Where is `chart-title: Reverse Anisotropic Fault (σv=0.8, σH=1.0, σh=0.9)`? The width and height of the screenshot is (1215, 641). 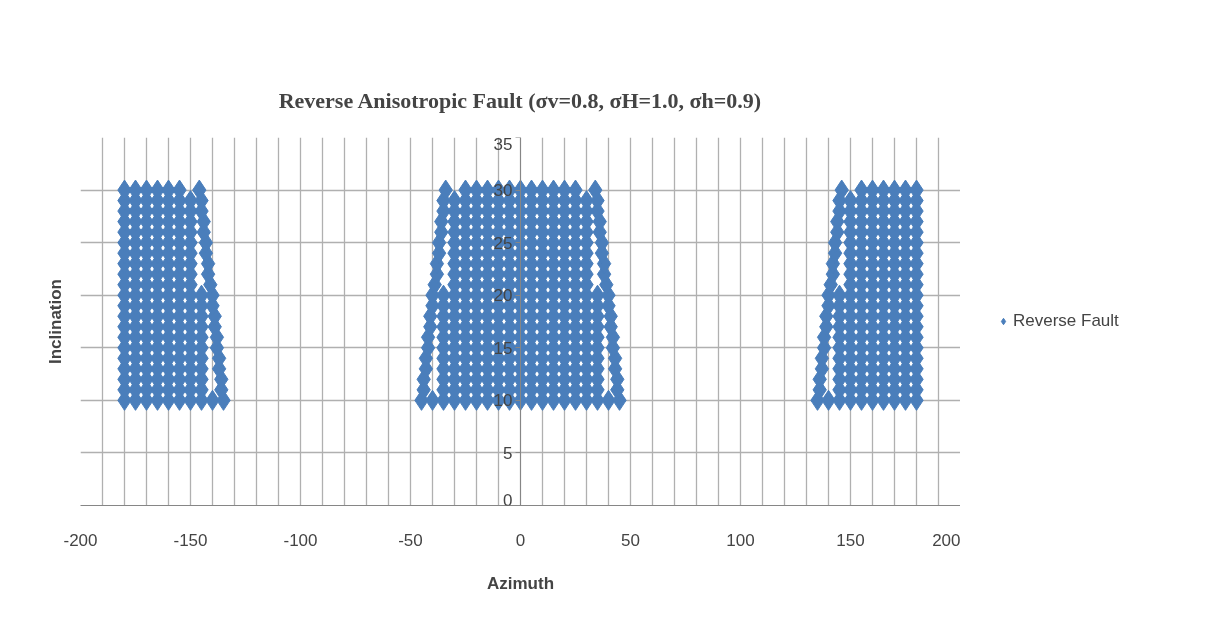
chart-title: Reverse Anisotropic Fault (σv=0.8, σH=1.0, σh=0.9) is located at coordinates (520, 100).